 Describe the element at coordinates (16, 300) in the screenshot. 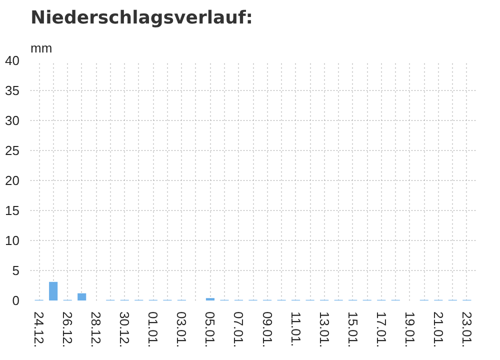

I see `y-tick-label: 0` at that location.